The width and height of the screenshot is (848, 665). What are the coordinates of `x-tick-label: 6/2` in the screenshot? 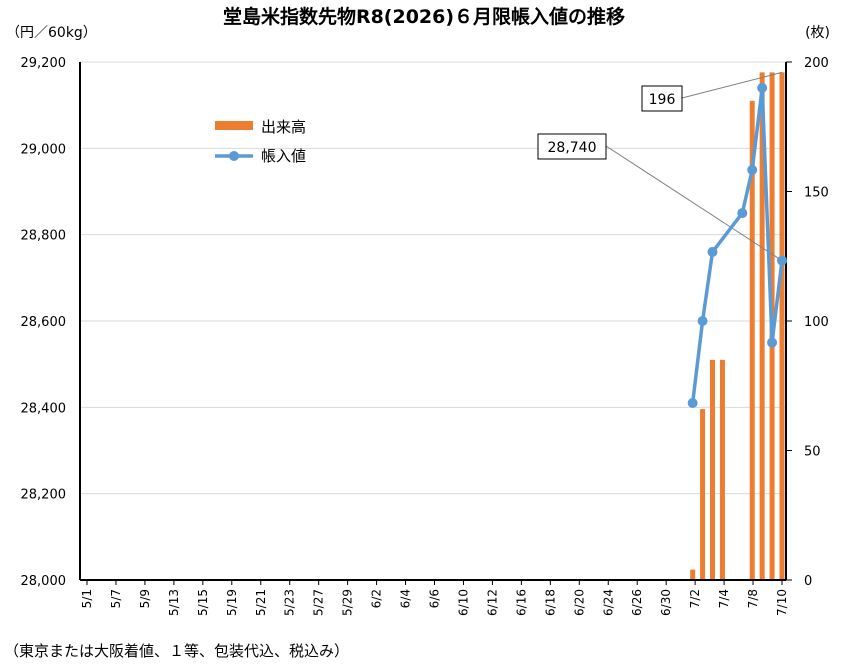 It's located at (377, 598).